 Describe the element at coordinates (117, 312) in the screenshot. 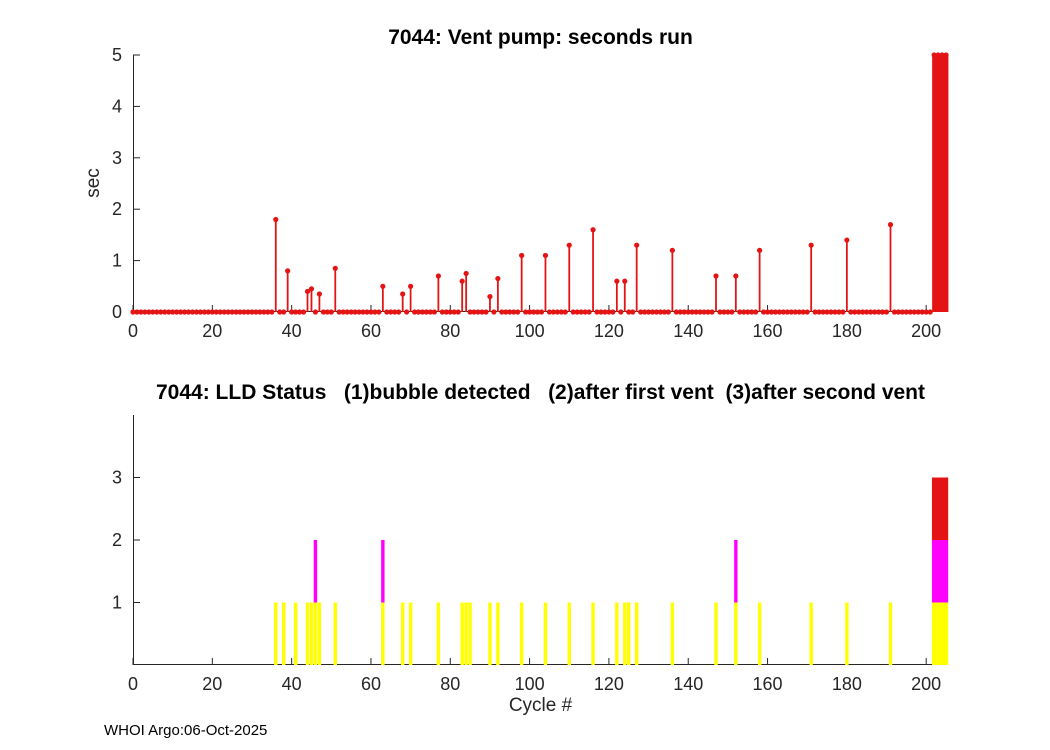

I see `y-tick-label: 0` at that location.